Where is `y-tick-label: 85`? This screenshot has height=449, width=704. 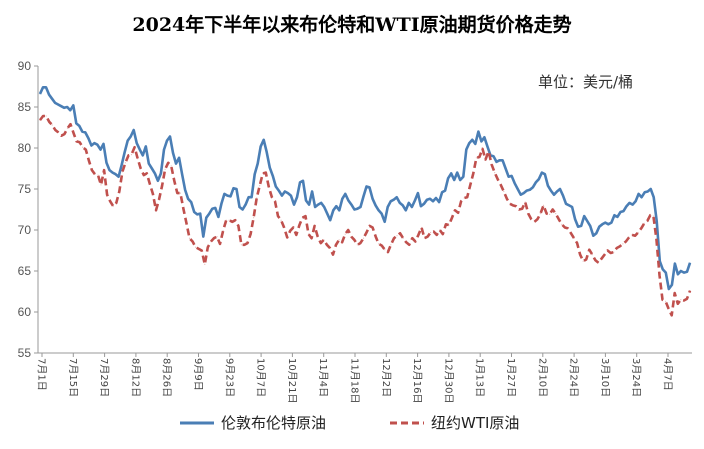
y-tick-label: 85 is located at coordinates (25, 107).